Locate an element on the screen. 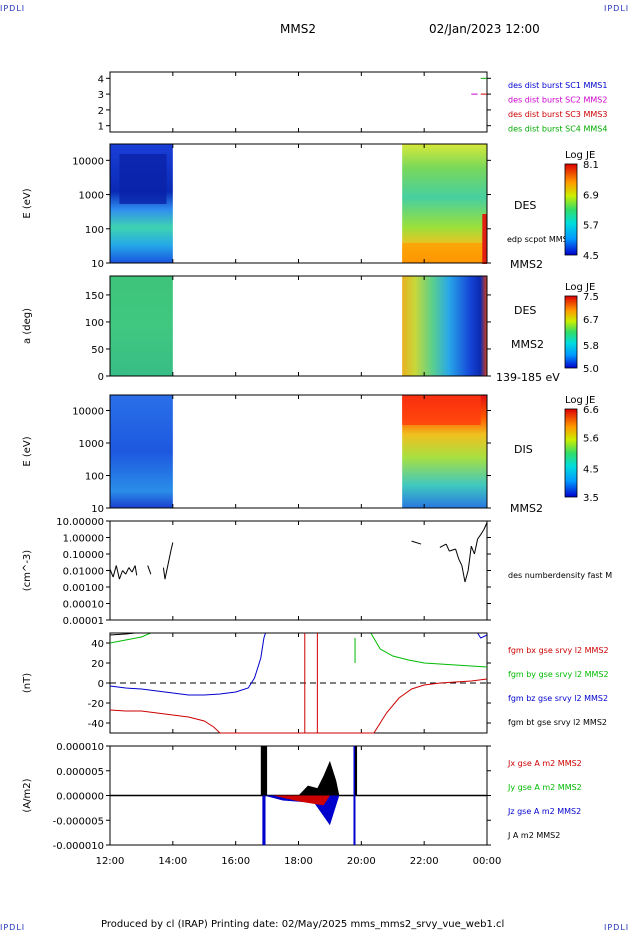 The height and width of the screenshot is (934, 630). y-tick-label: 0.000005 is located at coordinates (80, 772).